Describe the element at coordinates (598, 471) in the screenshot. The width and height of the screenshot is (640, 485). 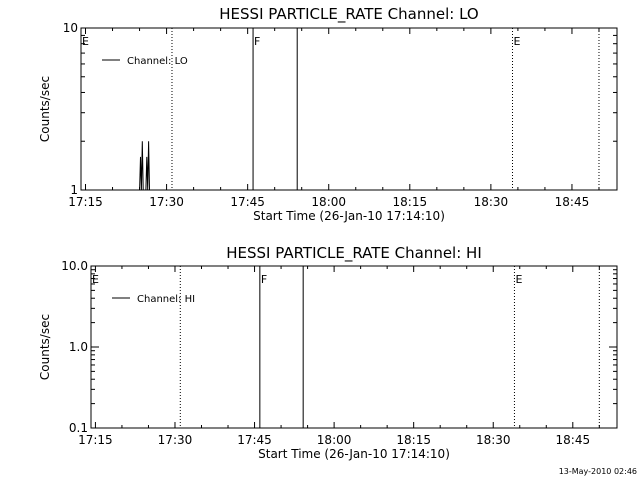
I see `footer-timestamp: 13-May-2010 02:46` at that location.